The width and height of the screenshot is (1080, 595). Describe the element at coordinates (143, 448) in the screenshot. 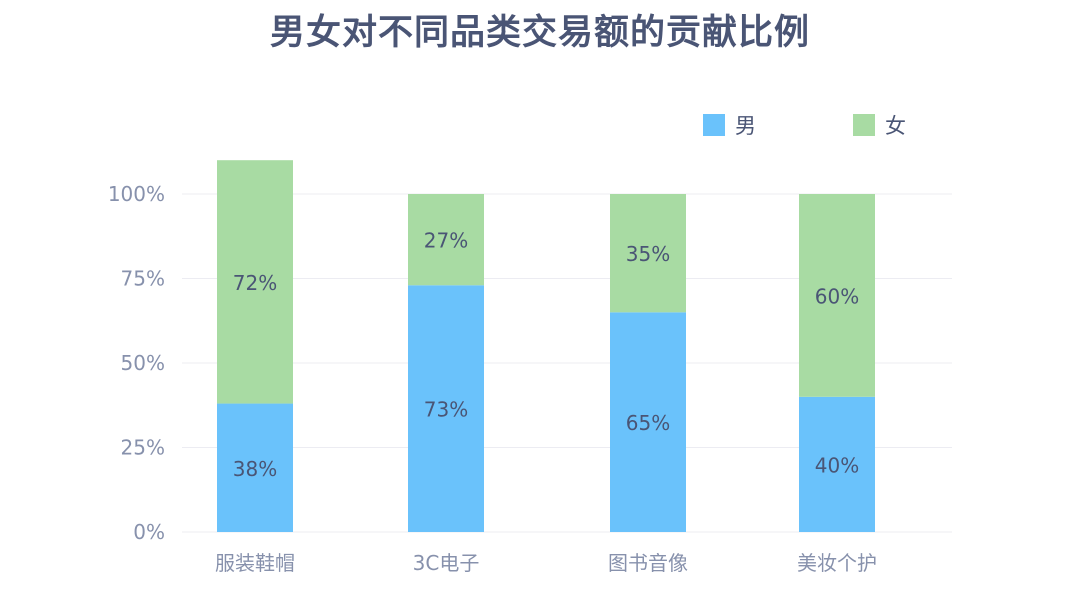

I see `y-tick-label: 25%` at that location.